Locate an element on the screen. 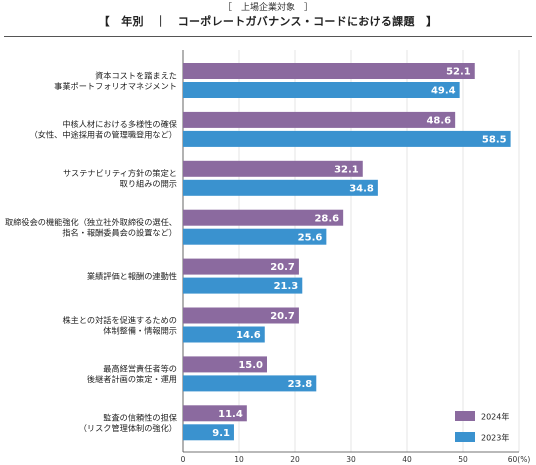 The height and width of the screenshot is (465, 536). chart-title: 【 年別 ｜ コーポレートガバナンス・コードにおける課題 】 is located at coordinates (268, 21).